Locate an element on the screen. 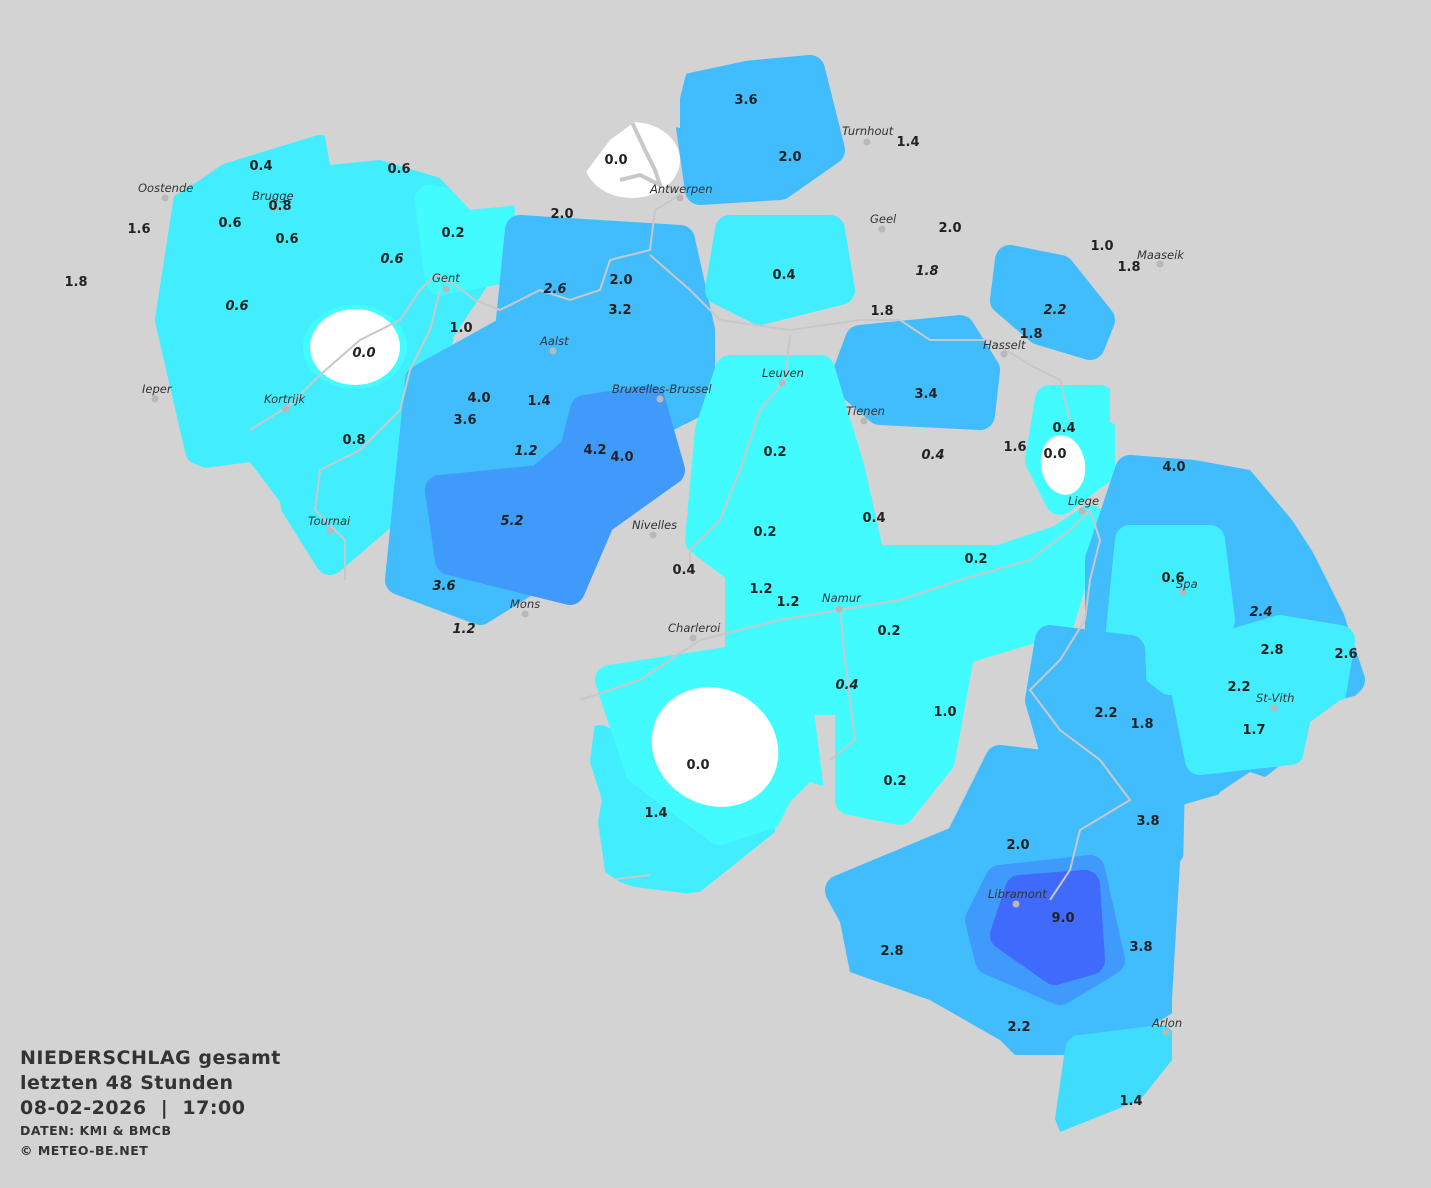 Image resolution: width=1431 pixels, height=1188 pixels. field-north is located at coordinates (760, 130).